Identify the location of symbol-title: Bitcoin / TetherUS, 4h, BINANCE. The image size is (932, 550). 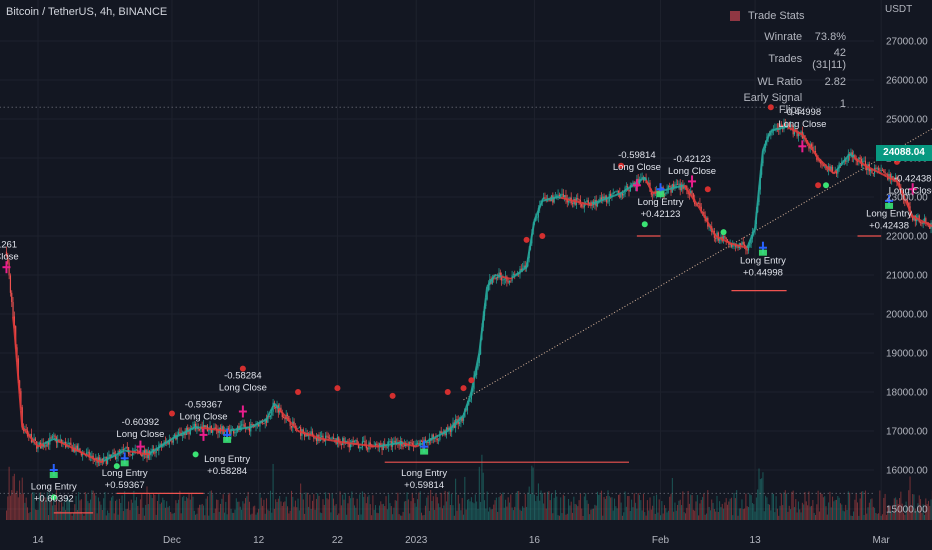
(86, 12).